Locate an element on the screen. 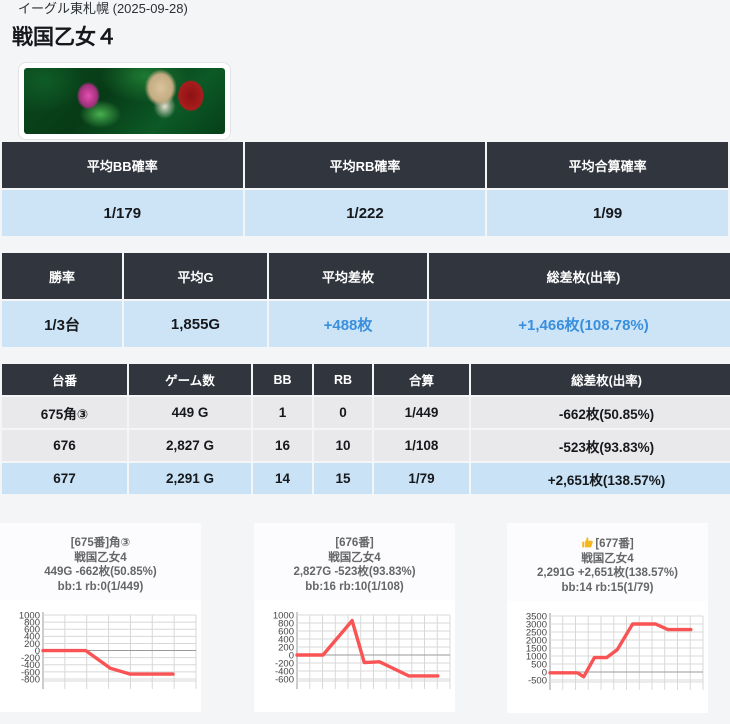 This screenshot has width=730, height=724. games-value: 2,291 G is located at coordinates (190, 478).